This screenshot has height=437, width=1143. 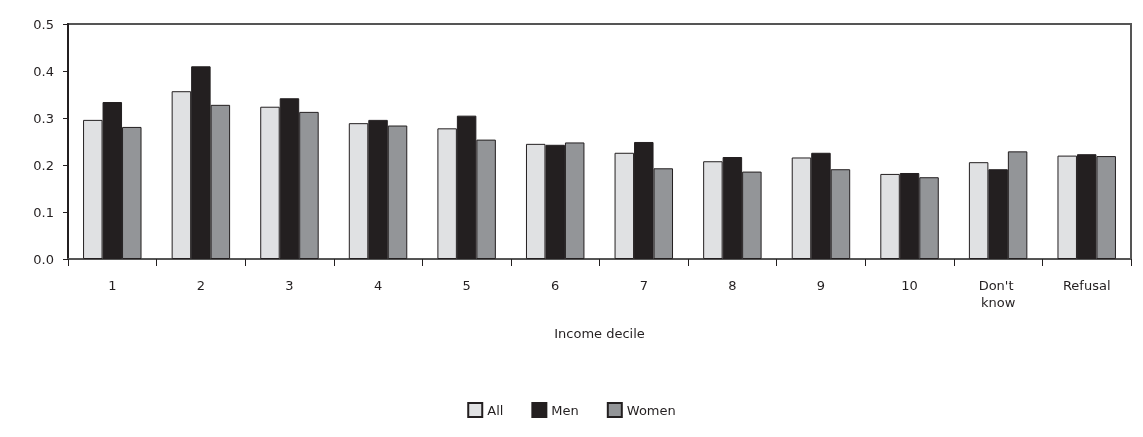 What do you see at coordinates (643, 285) in the screenshot?
I see `x-tick-label: 7` at bounding box center [643, 285].